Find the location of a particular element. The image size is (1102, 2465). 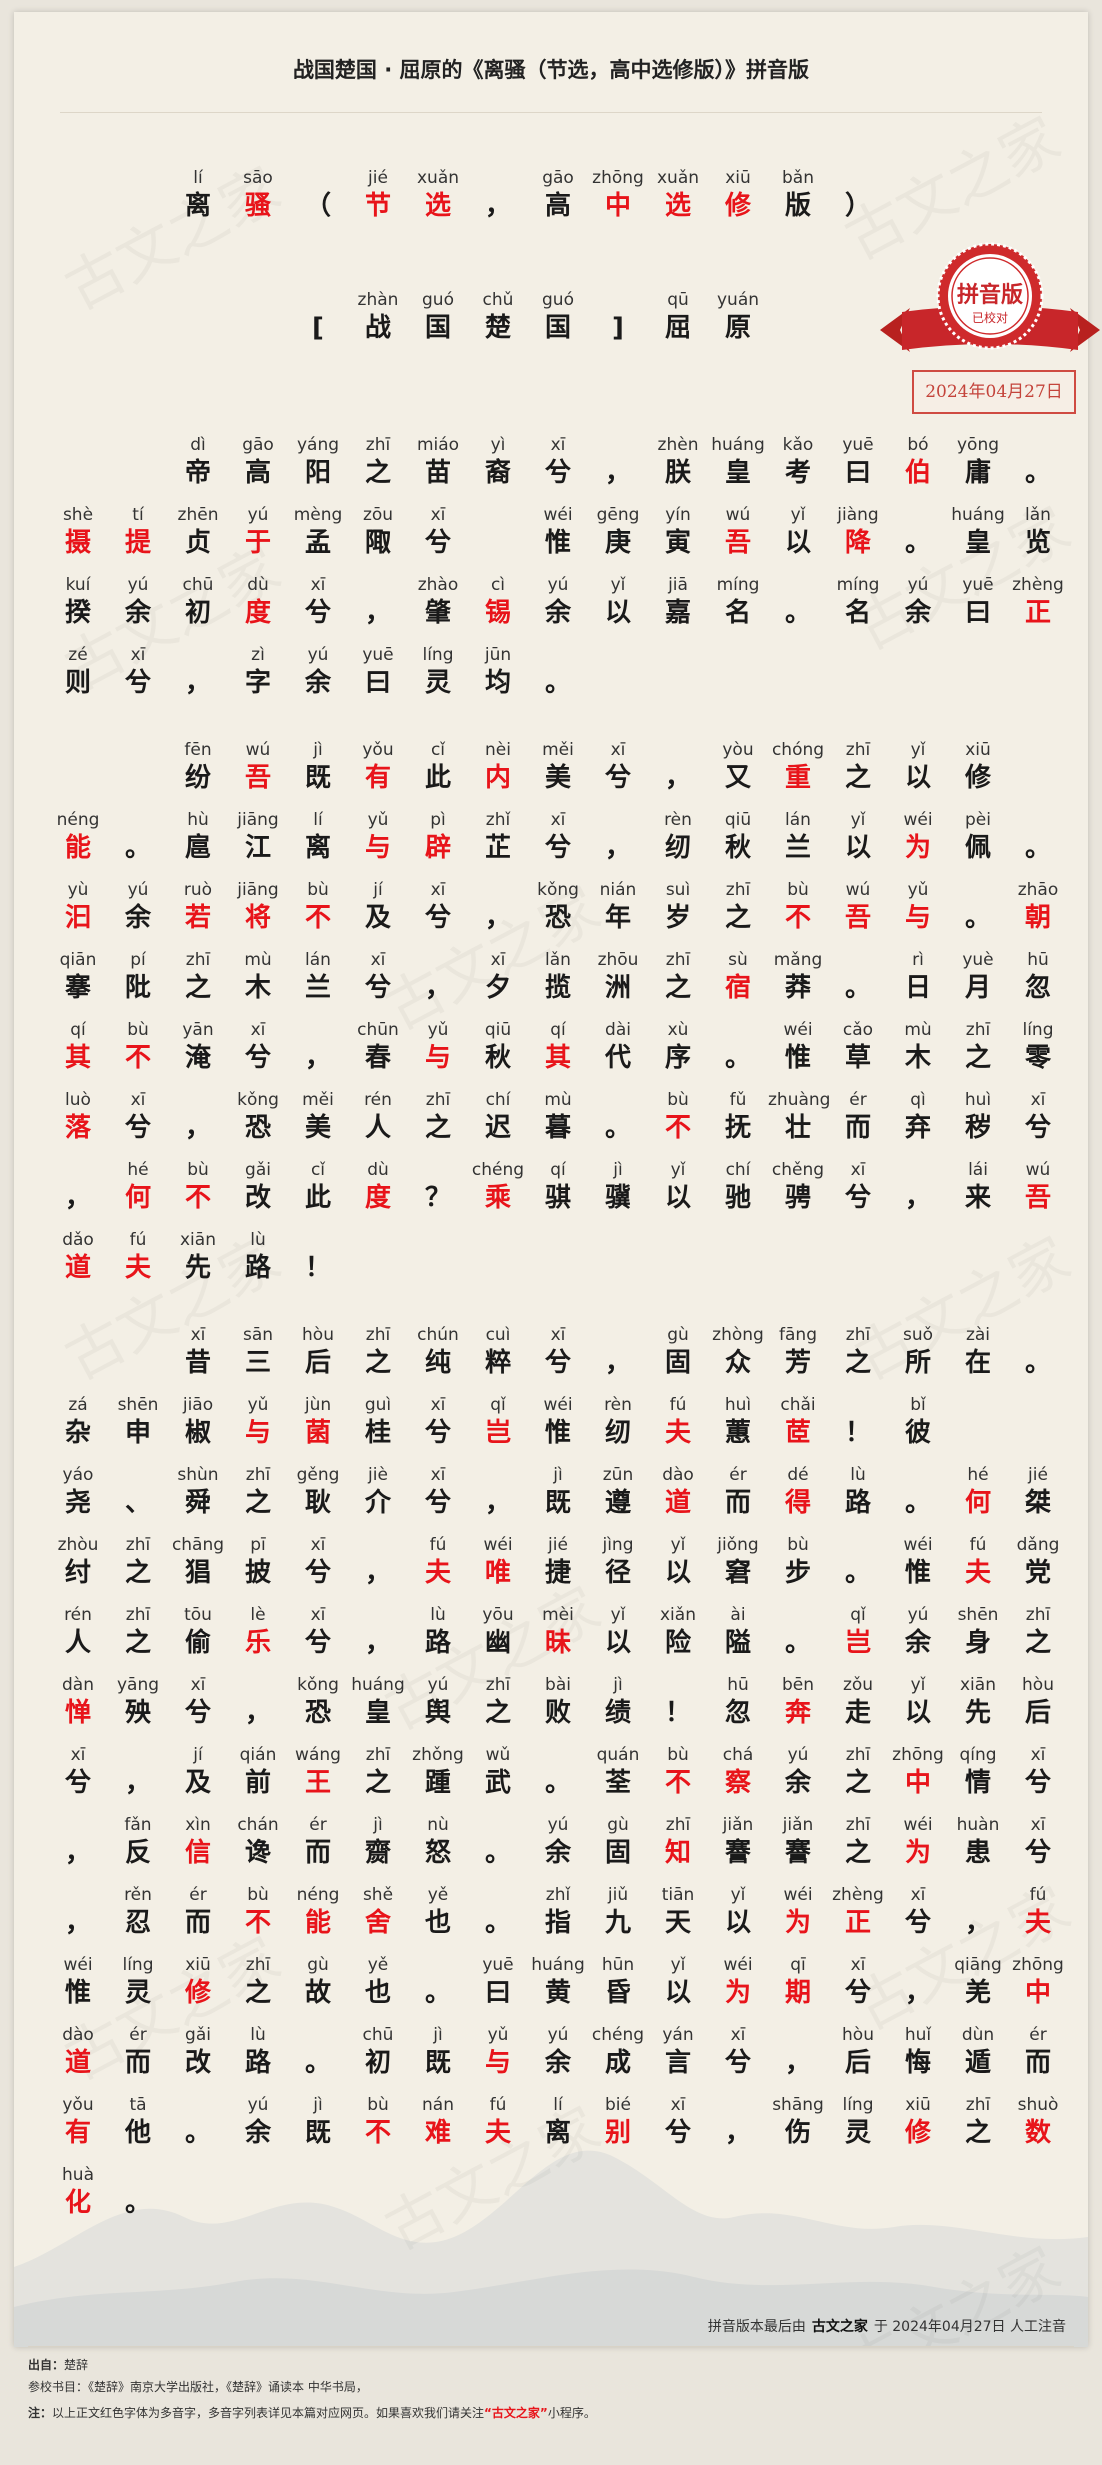

pinyin: gāo is located at coordinates (558, 178).